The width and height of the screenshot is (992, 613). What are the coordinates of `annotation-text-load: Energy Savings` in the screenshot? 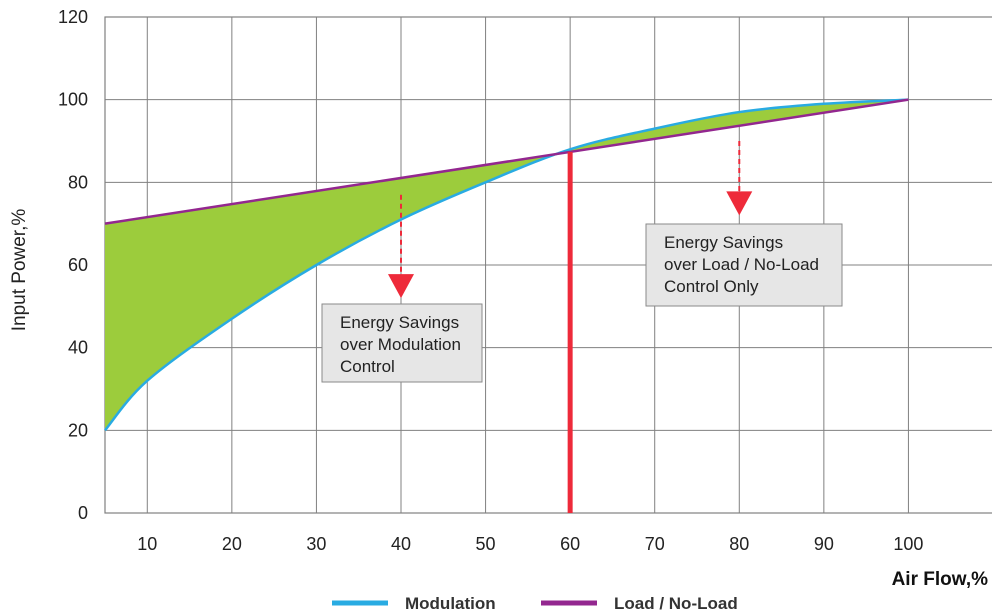 It's located at (723, 242).